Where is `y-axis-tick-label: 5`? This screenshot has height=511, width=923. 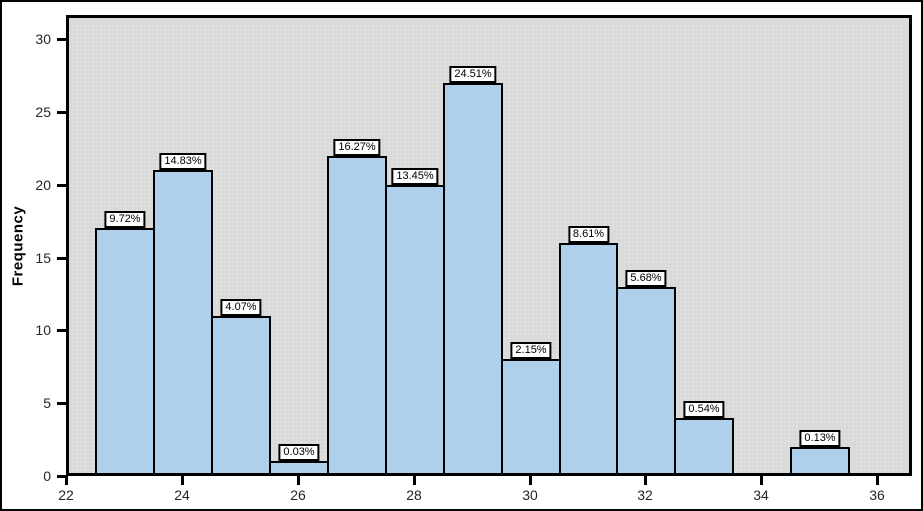
y-axis-tick-label: 5 is located at coordinates (47, 403).